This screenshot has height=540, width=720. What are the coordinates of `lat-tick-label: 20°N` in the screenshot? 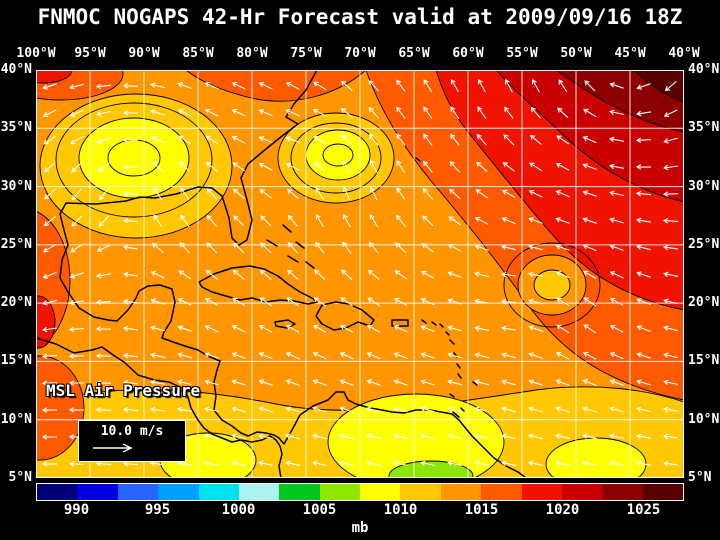 It's located at (704, 303).